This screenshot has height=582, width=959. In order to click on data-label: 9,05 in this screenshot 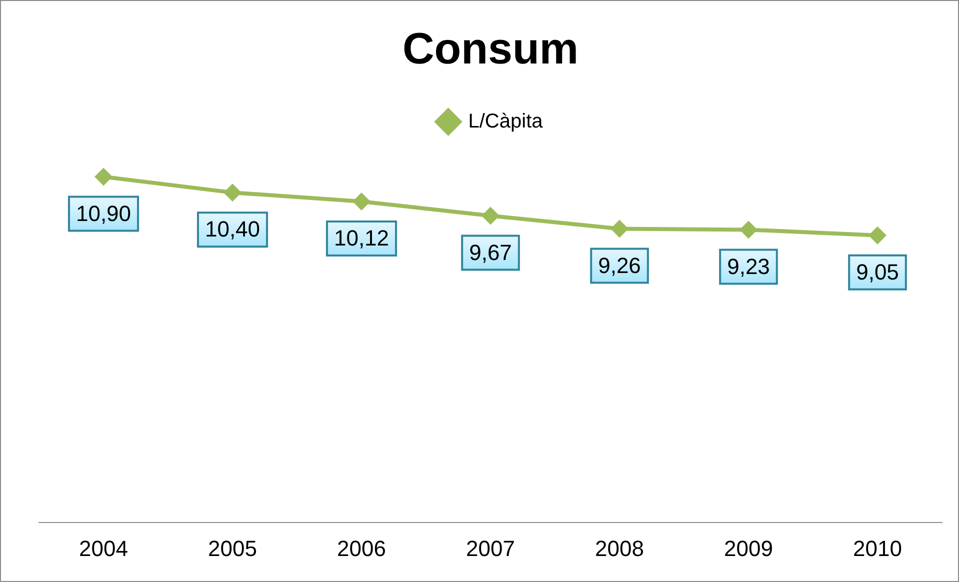, I will do `click(877, 271)`.